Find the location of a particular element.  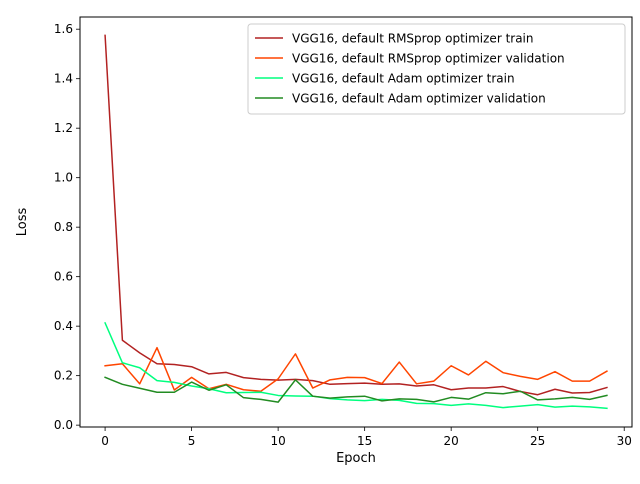

x-tick-label: 5 is located at coordinates (192, 441).